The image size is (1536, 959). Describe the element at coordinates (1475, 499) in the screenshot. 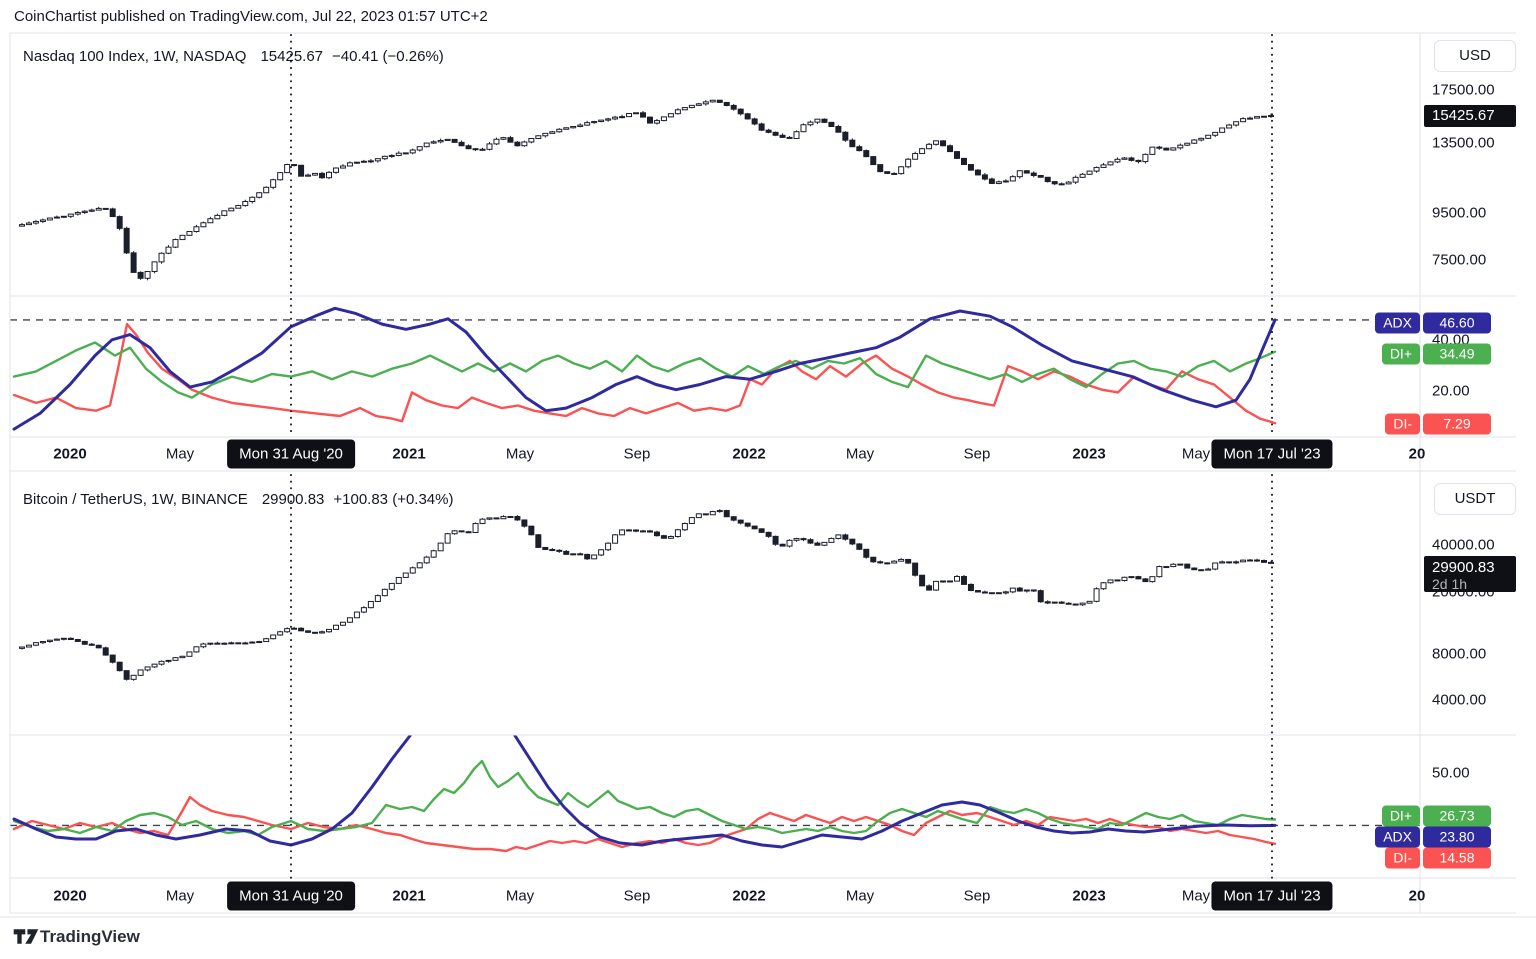

I see `usdt-currency-button: USDT` at that location.